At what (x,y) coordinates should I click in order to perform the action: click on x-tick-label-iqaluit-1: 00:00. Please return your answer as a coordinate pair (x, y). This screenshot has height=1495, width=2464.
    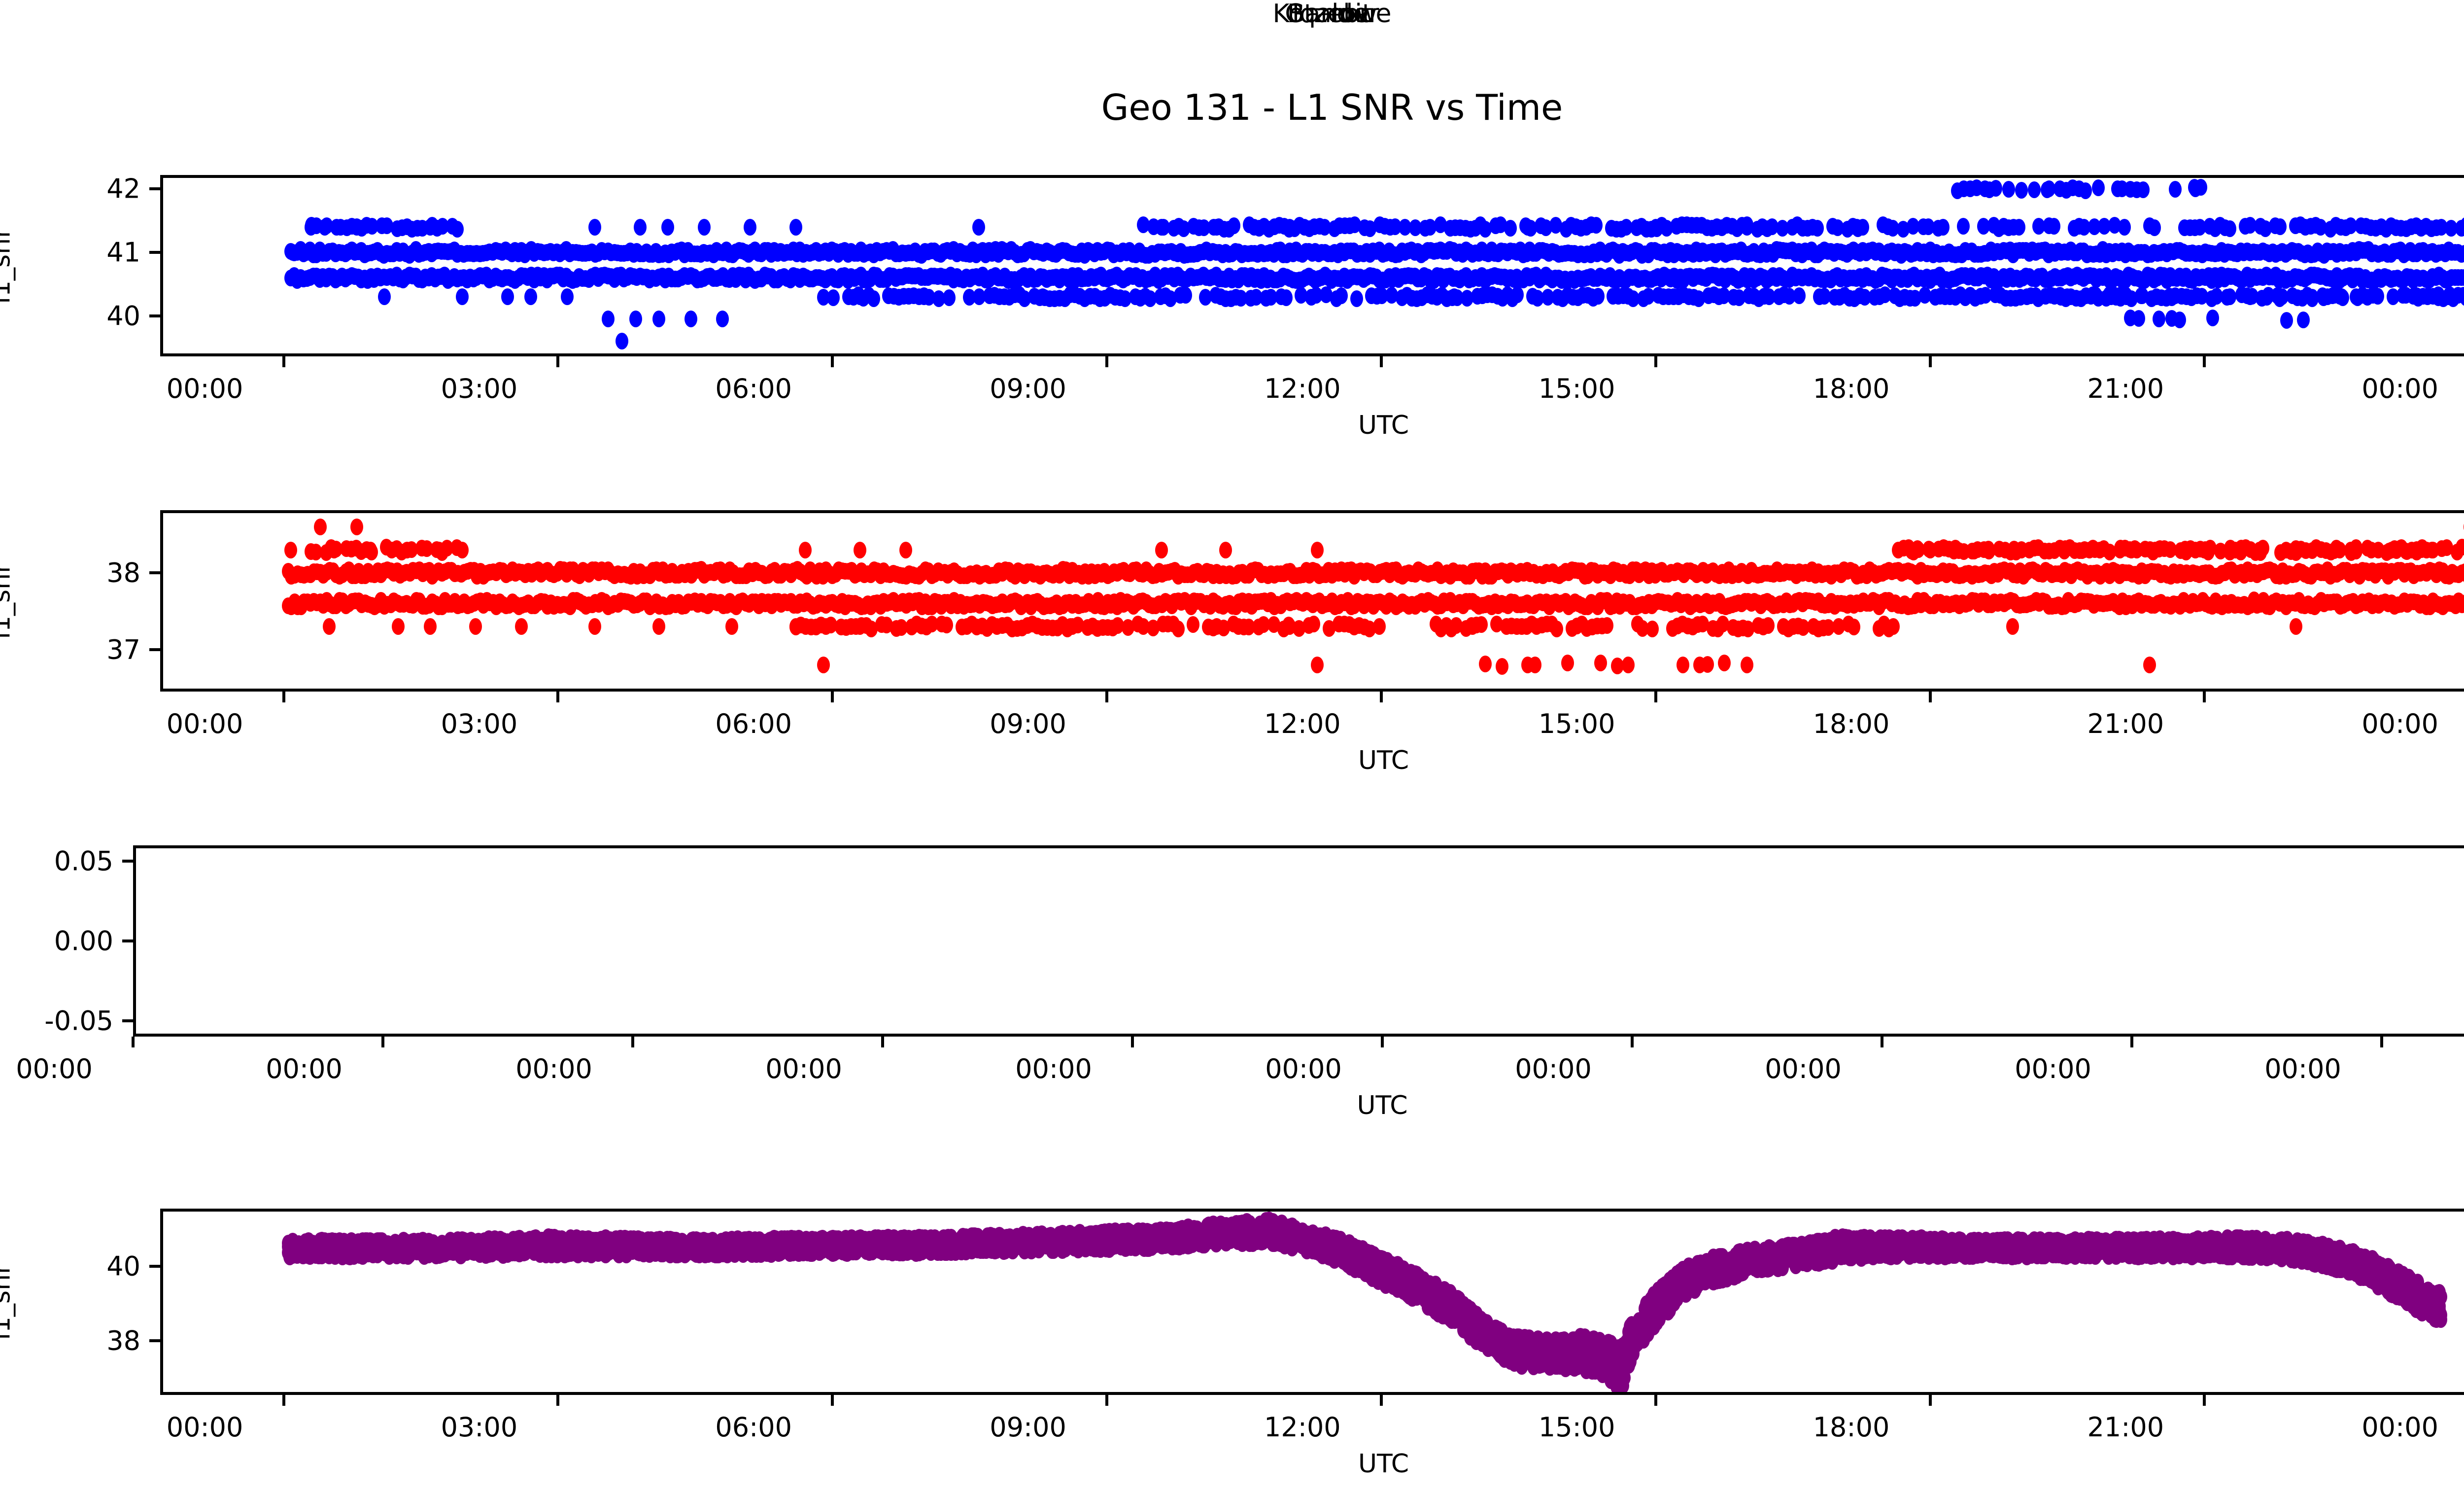
    Looking at the image, I should click on (304, 1068).